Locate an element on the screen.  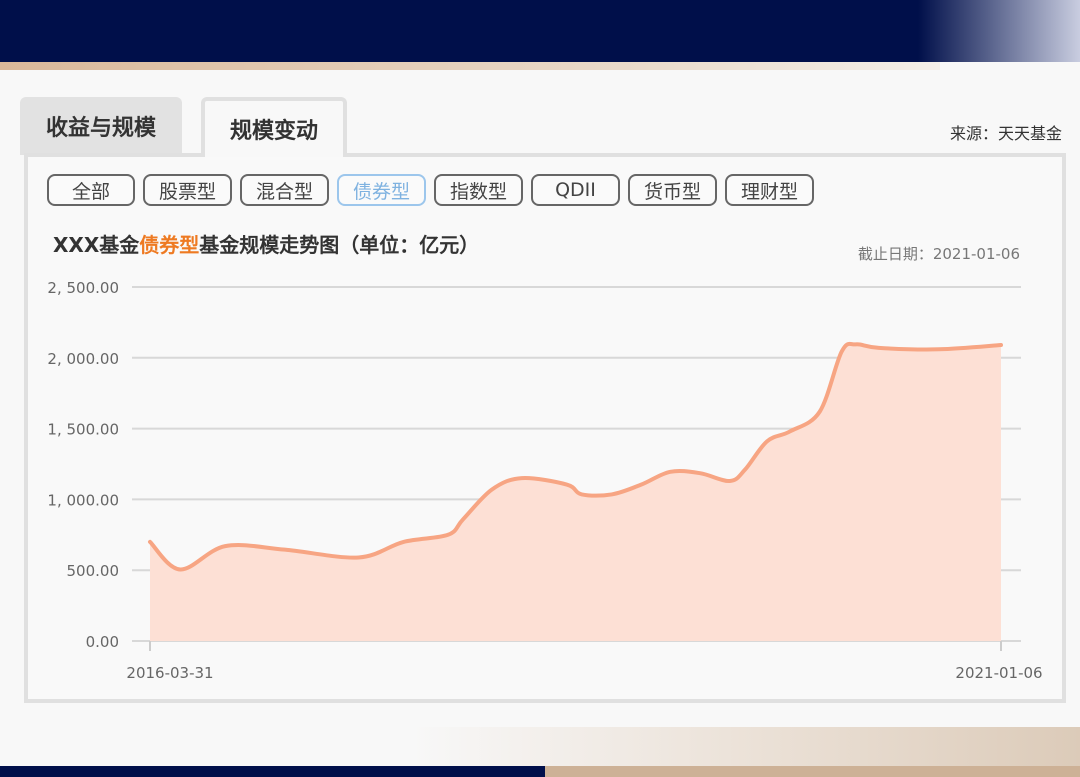
y-tick-label: 2, 500.00 is located at coordinates (83, 288).